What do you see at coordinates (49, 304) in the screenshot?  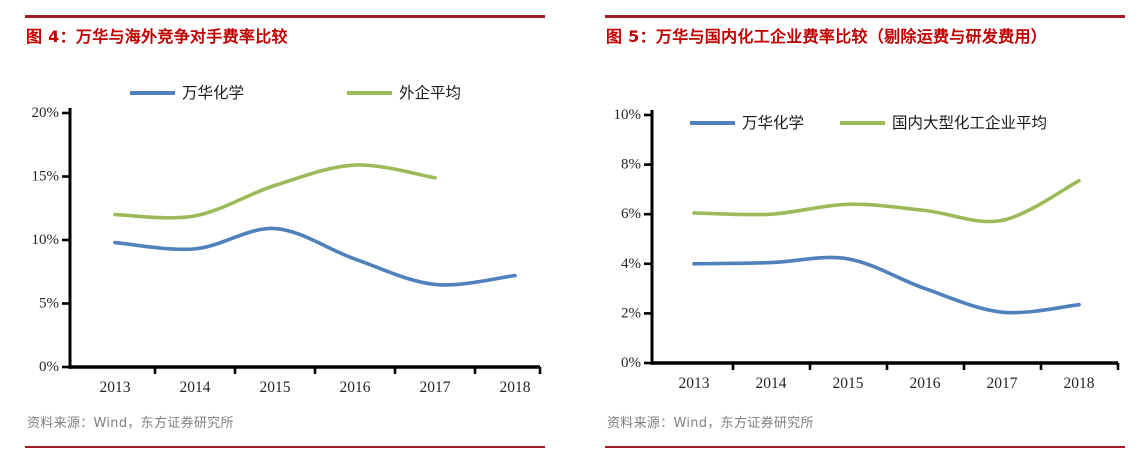 I see `y-axis-label: 5%` at bounding box center [49, 304].